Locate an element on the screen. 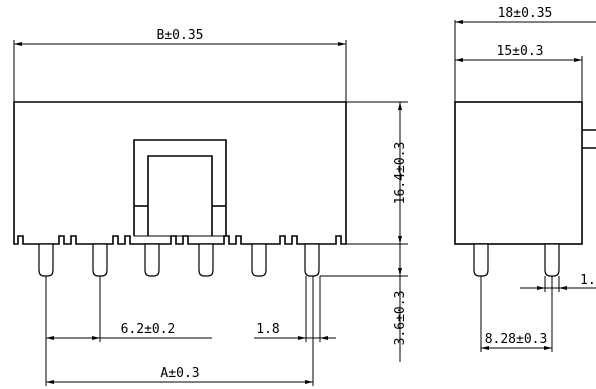 This screenshot has width=596, height=389. latch-window is located at coordinates (180, 187).